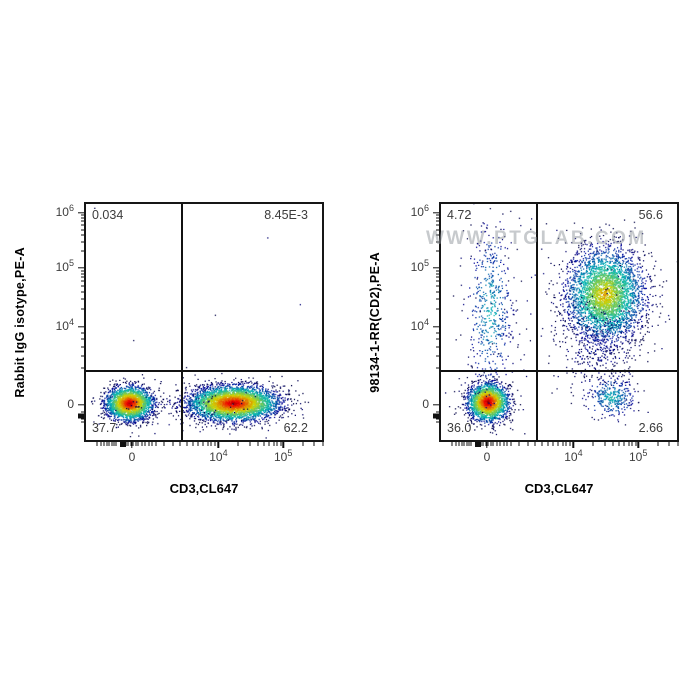 This screenshot has width=700, height=700. What do you see at coordinates (295, 428) in the screenshot?
I see `quadrant-percent-bottom-right: 62.2` at bounding box center [295, 428].